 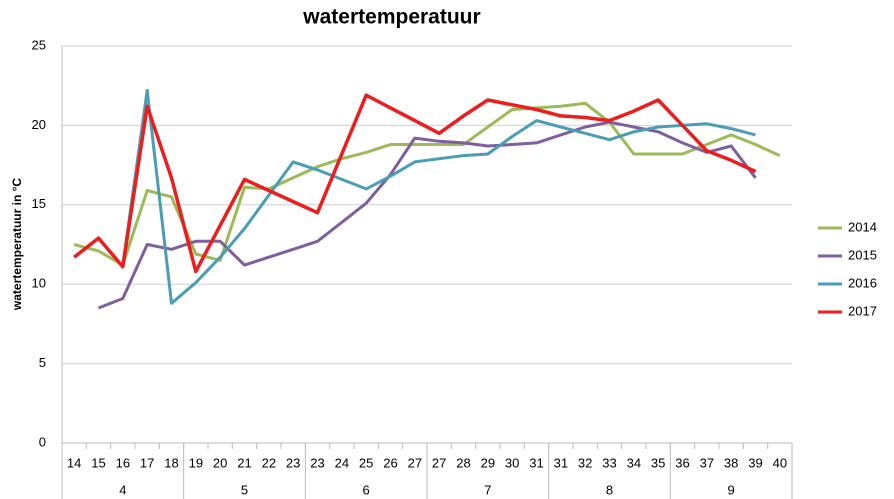 I want to click on x-tick-label: 18, so click(x=171, y=462).